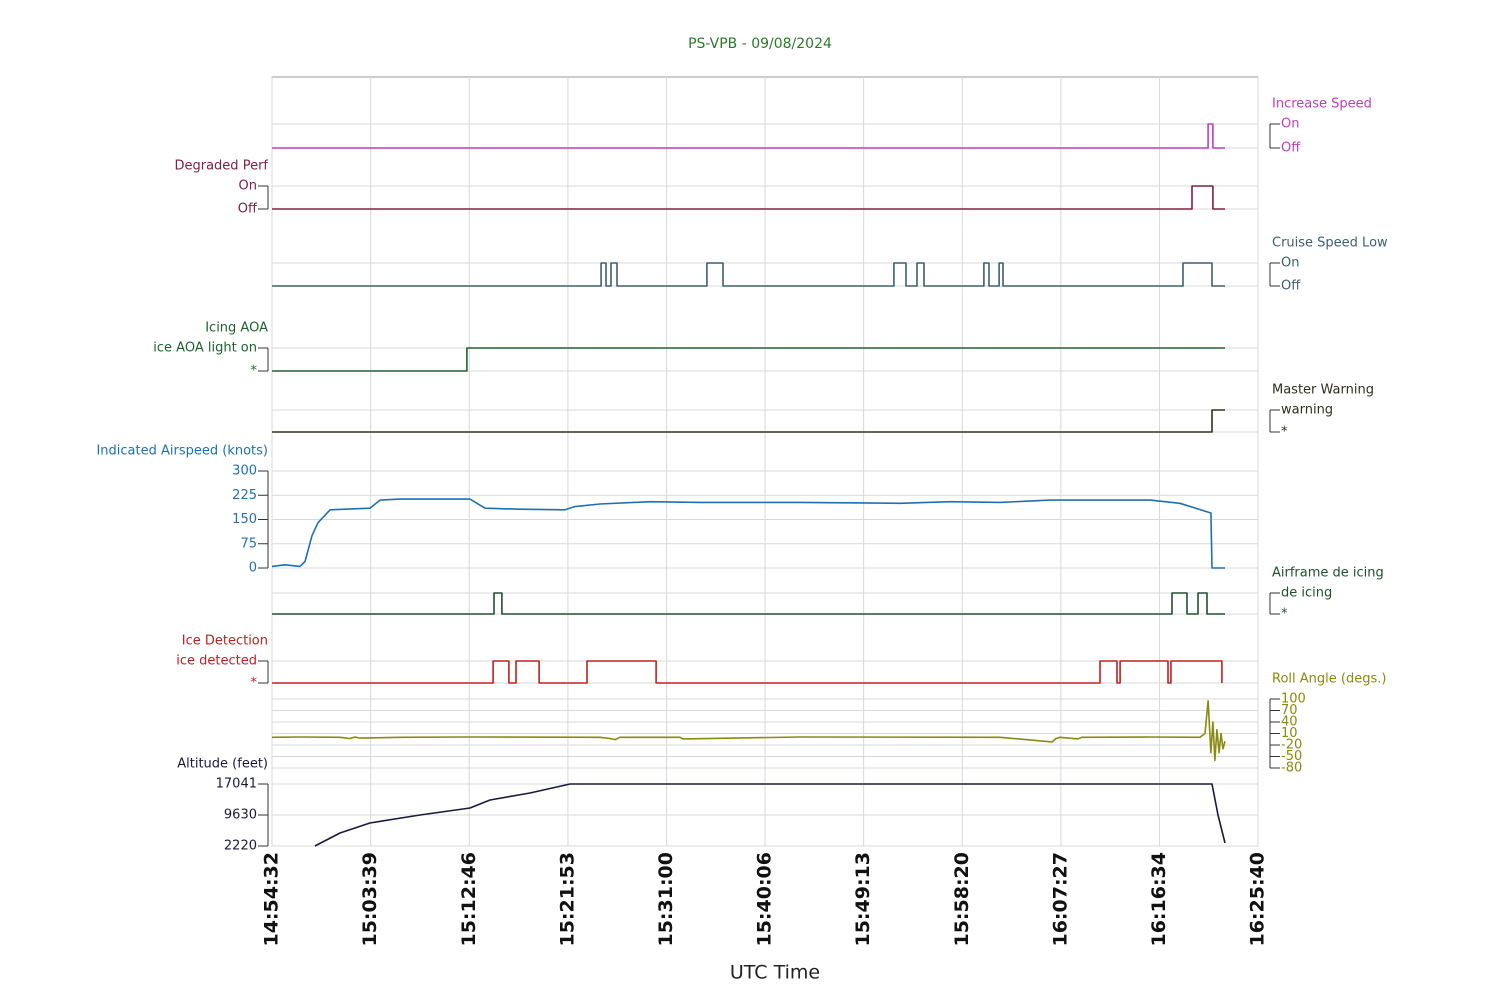 This screenshot has height=1000, width=1500. I want to click on series-name: Icing AOA, so click(236, 328).